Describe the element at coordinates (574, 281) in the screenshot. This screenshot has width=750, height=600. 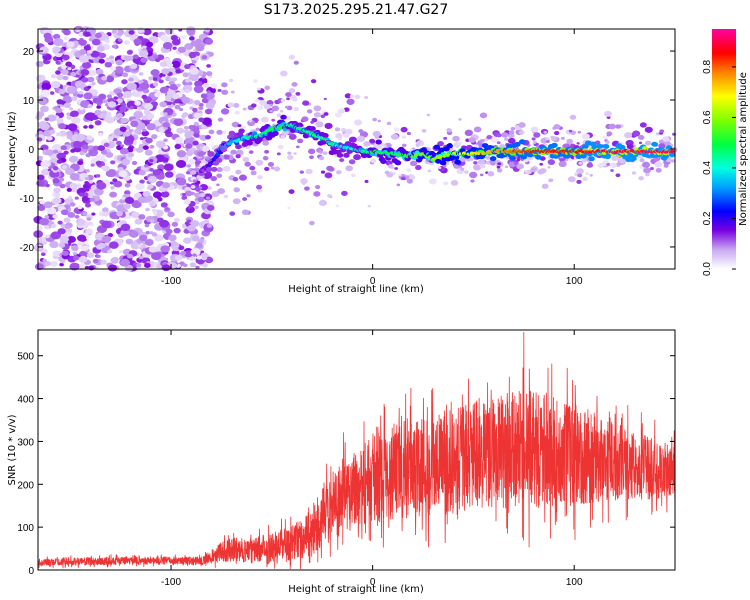
I see `spectrogram-x-tick-label: 100` at that location.